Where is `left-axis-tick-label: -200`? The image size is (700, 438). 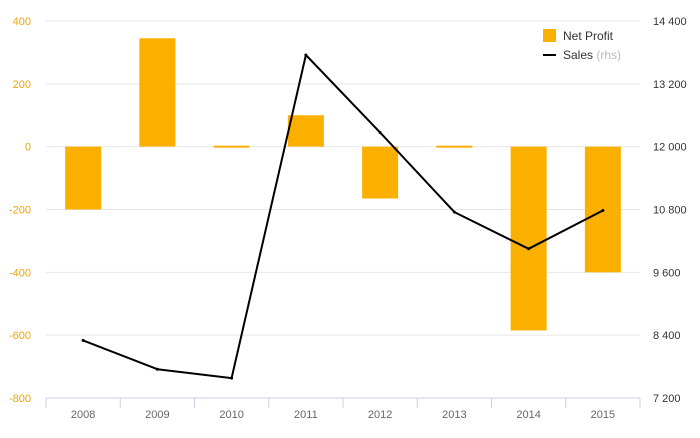 left-axis-tick-label: -200 is located at coordinates (20, 211).